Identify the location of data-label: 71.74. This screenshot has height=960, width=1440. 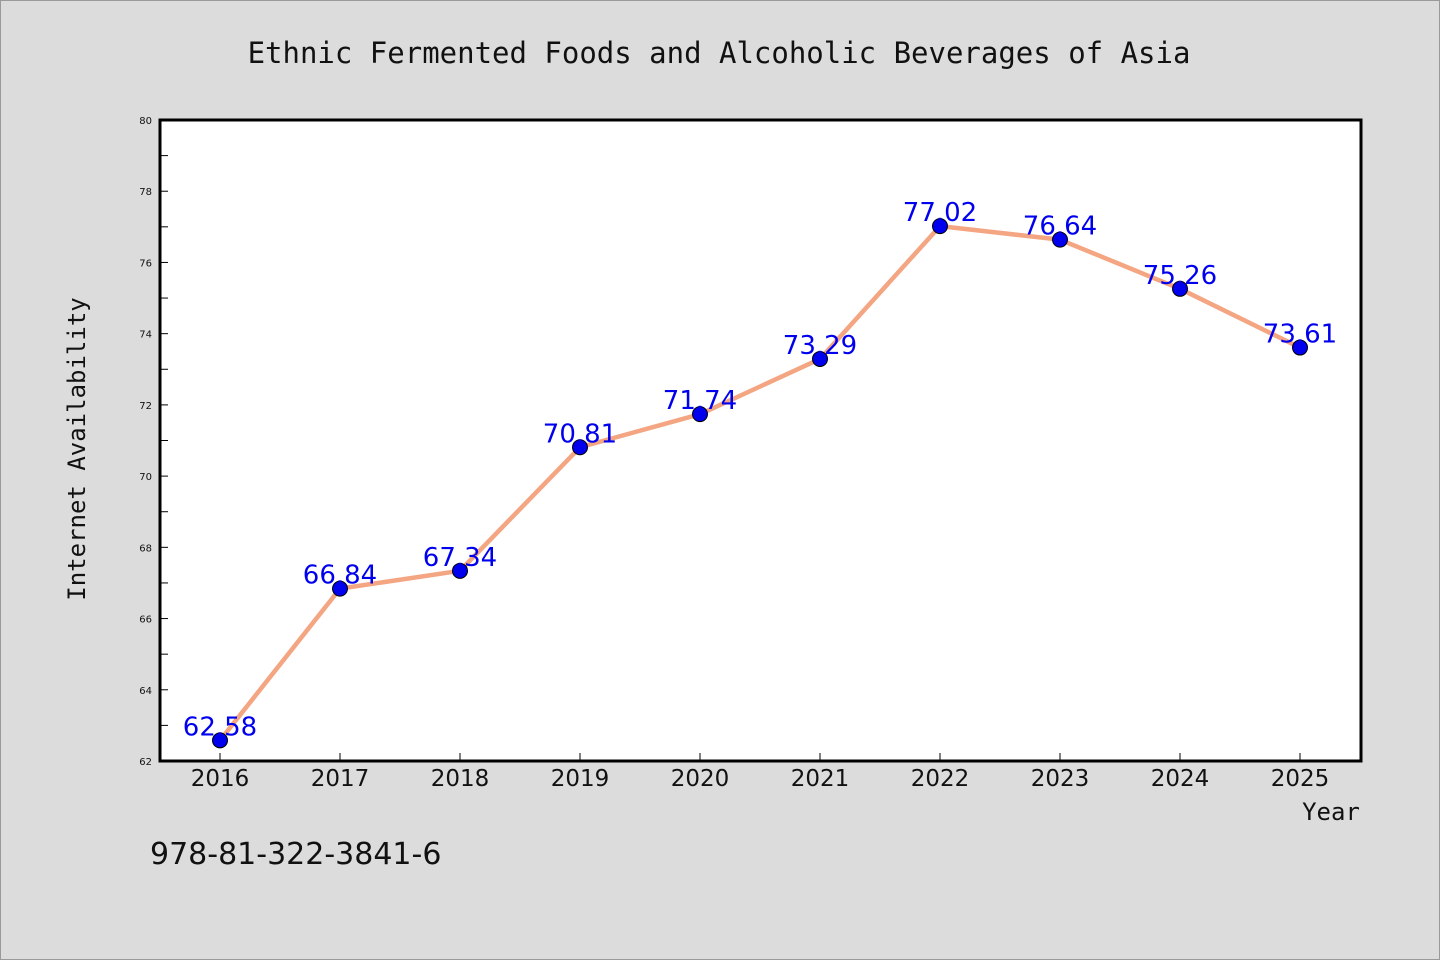
(700, 401).